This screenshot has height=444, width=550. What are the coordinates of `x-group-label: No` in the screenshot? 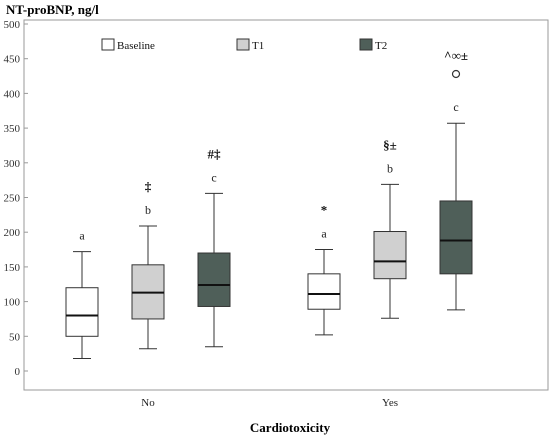 It's located at (148, 403).